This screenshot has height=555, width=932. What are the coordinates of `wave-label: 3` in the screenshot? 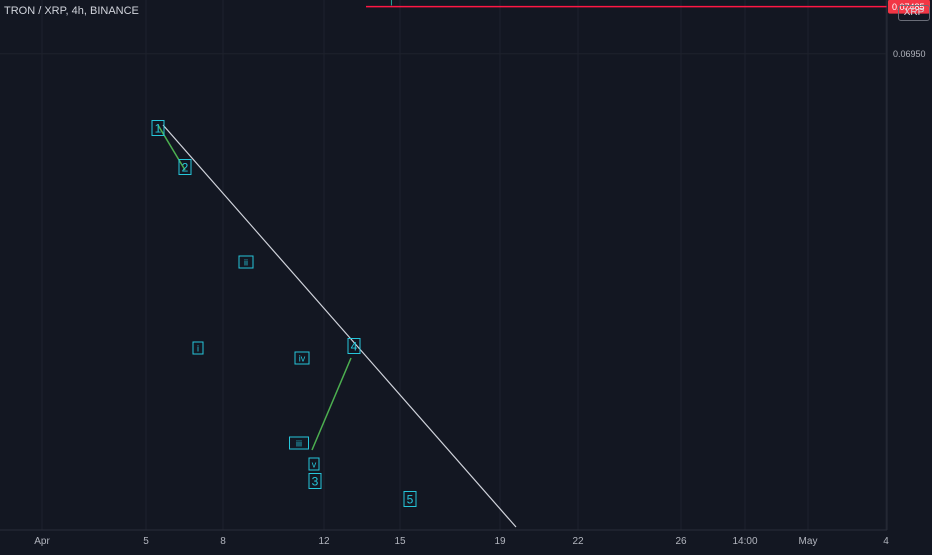 It's located at (315, 482).